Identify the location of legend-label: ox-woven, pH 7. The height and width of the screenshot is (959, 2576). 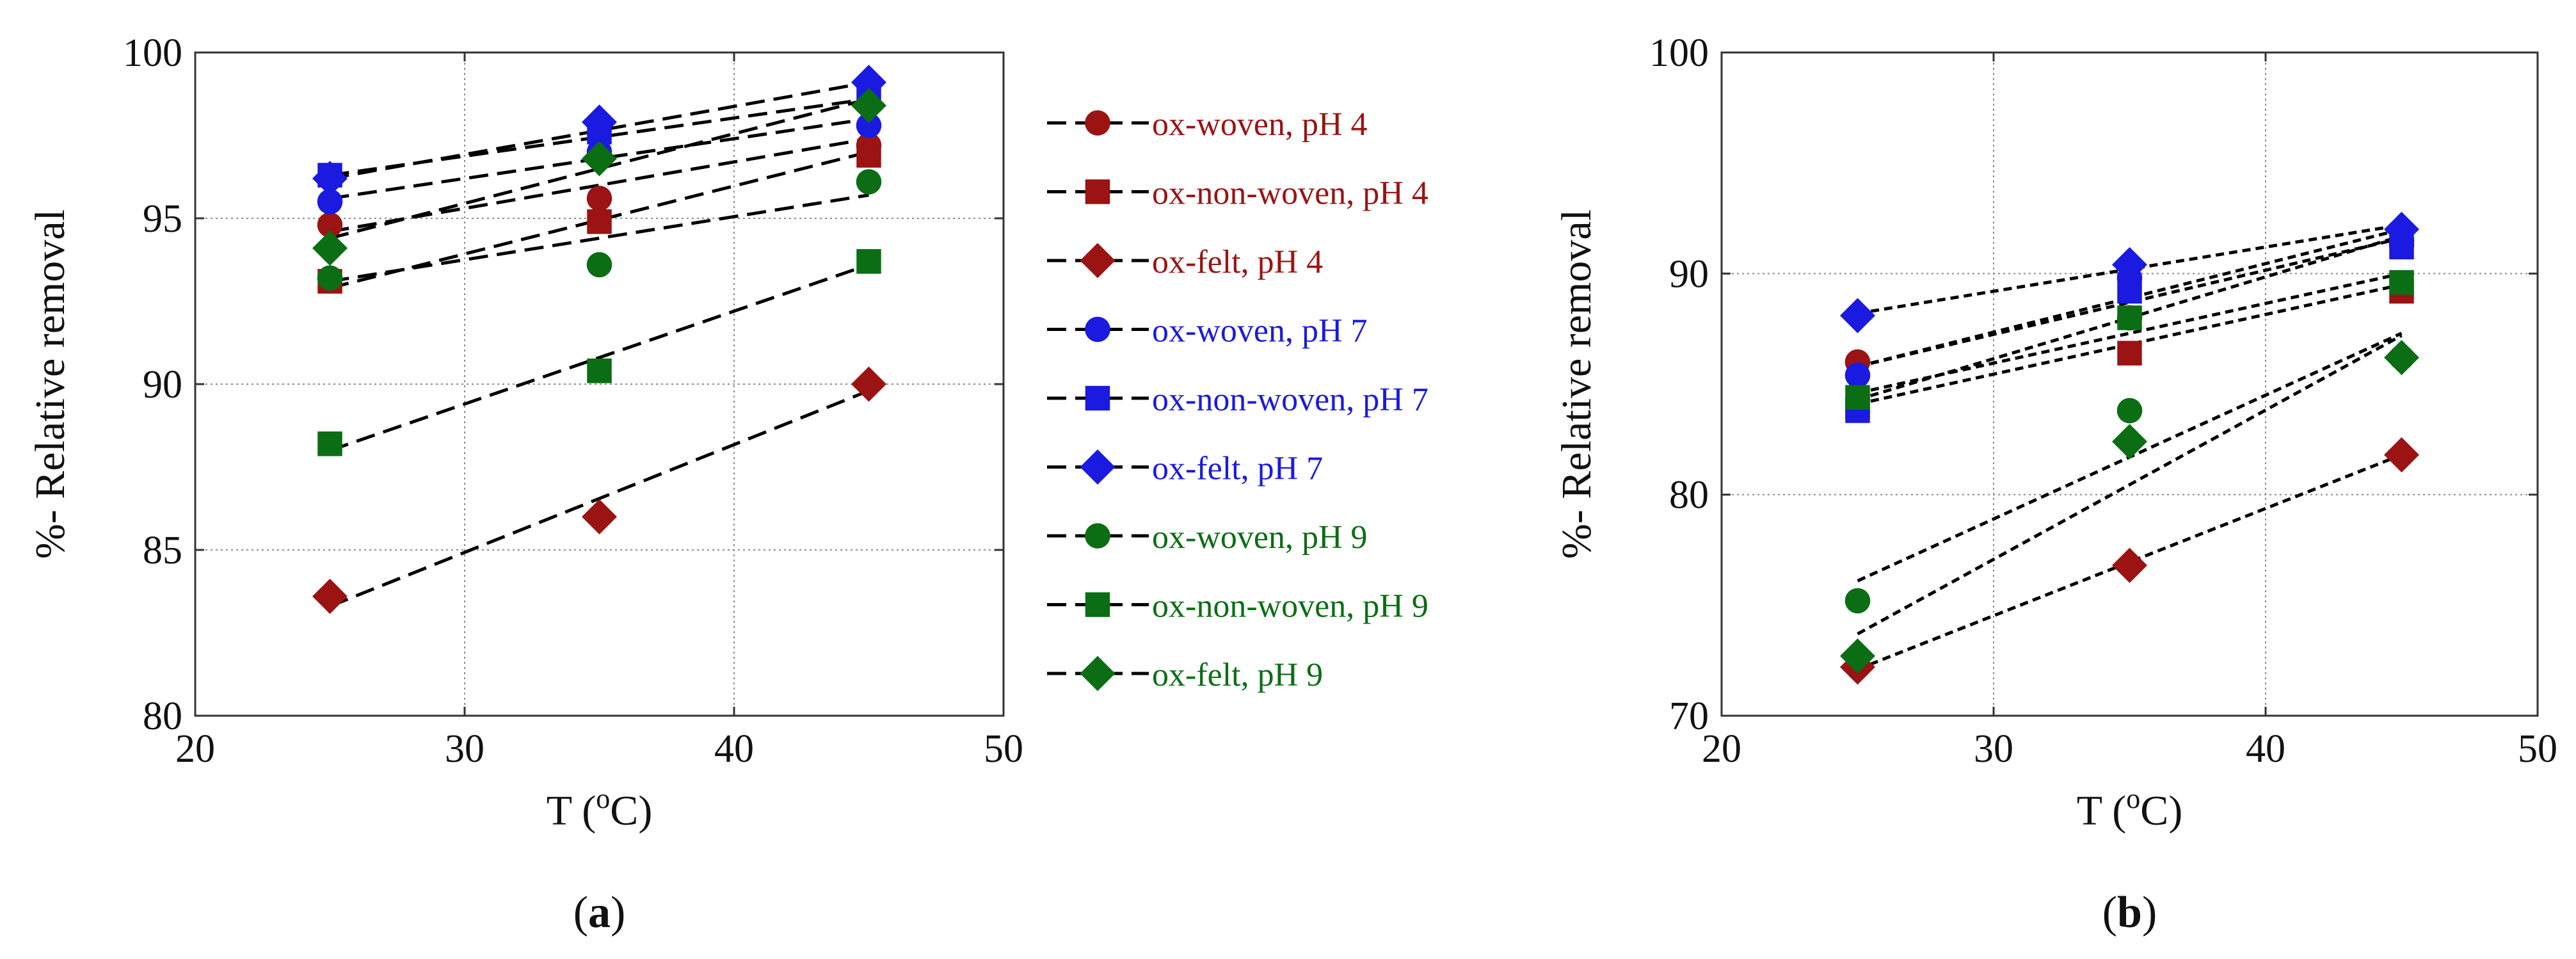
(1260, 332).